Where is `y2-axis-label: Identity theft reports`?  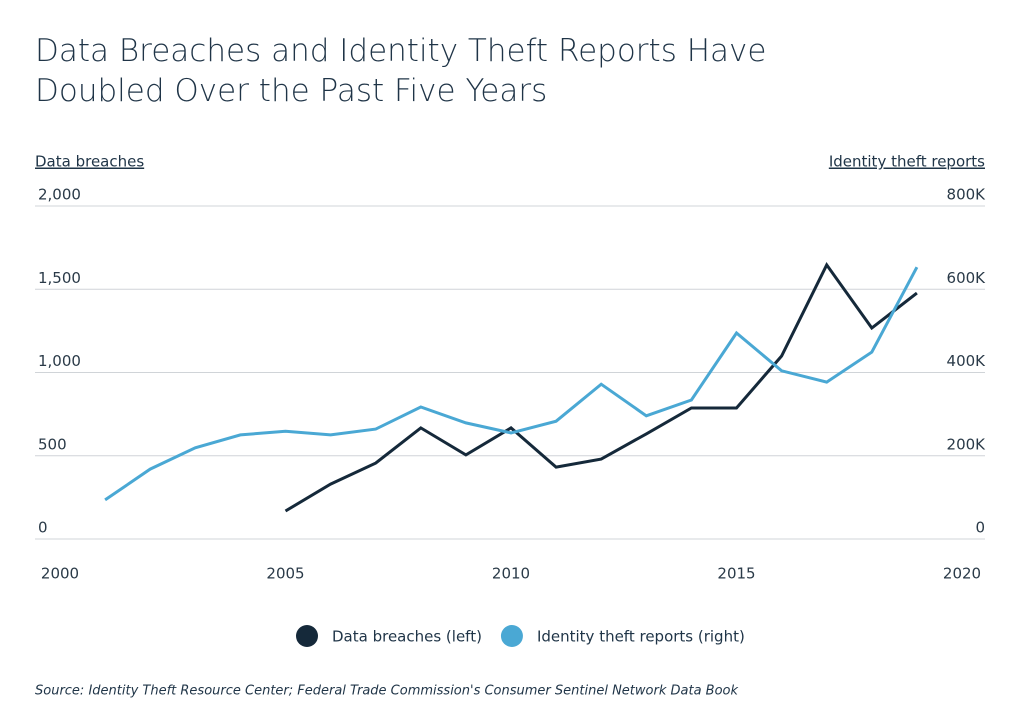 y2-axis-label: Identity theft reports is located at coordinates (907, 162).